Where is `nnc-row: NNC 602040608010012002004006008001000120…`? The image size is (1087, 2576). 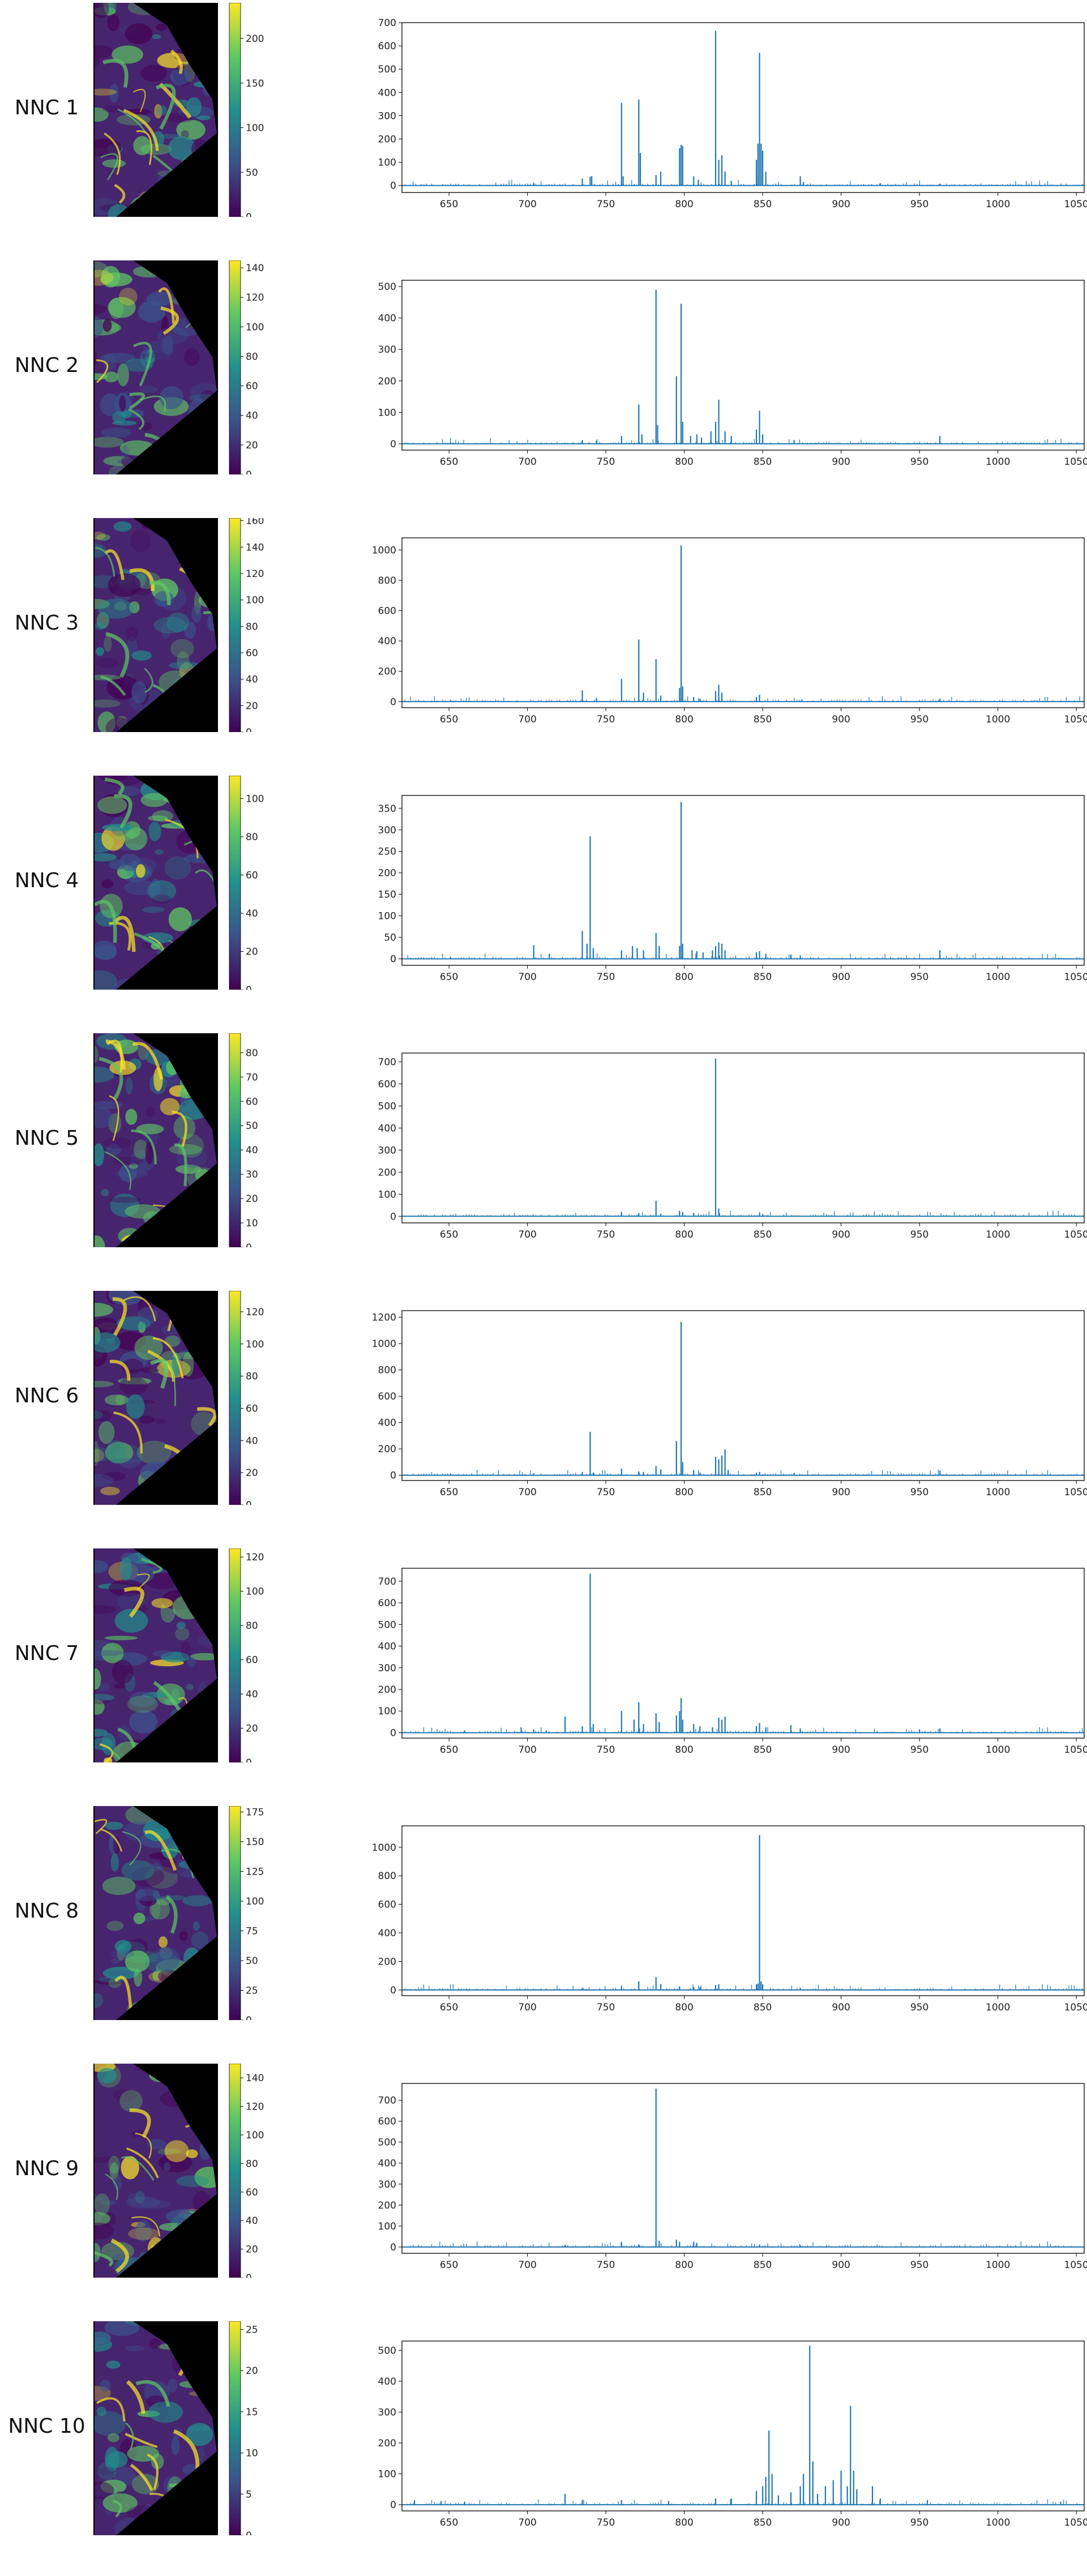 nnc-row: NNC 602040608010012002004006008001000120… is located at coordinates (543, 1417).